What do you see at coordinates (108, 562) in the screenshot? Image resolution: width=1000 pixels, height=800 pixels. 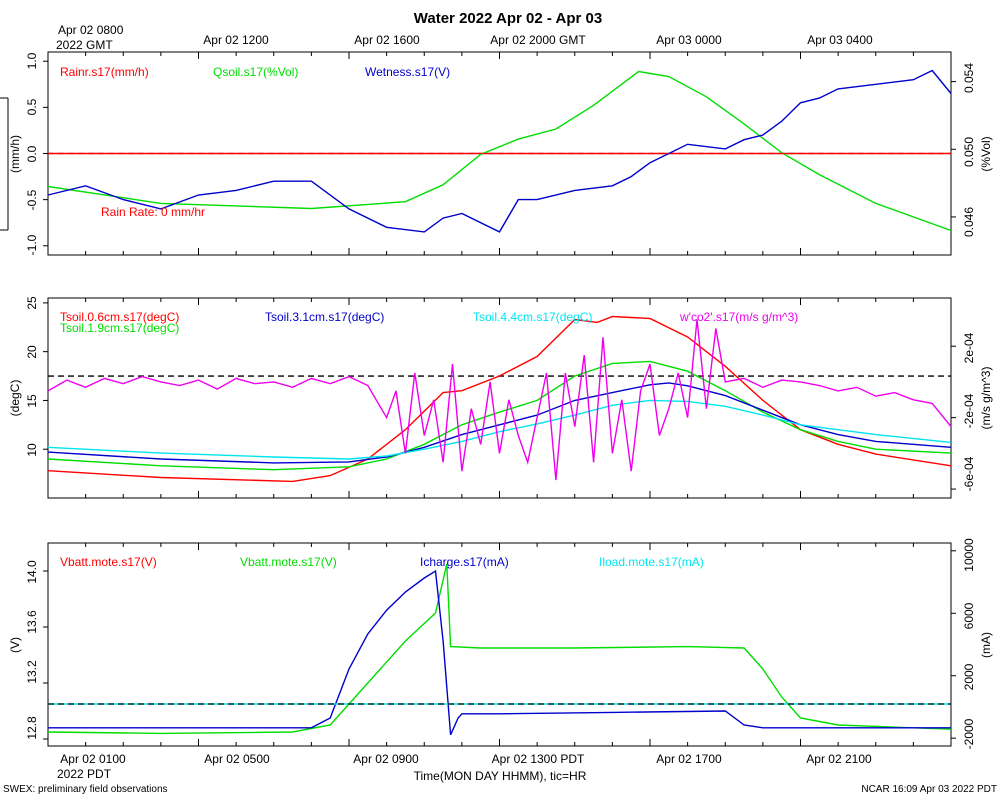 I see `legend-vbatt-red: Vbatt.mote.s17(V)` at bounding box center [108, 562].